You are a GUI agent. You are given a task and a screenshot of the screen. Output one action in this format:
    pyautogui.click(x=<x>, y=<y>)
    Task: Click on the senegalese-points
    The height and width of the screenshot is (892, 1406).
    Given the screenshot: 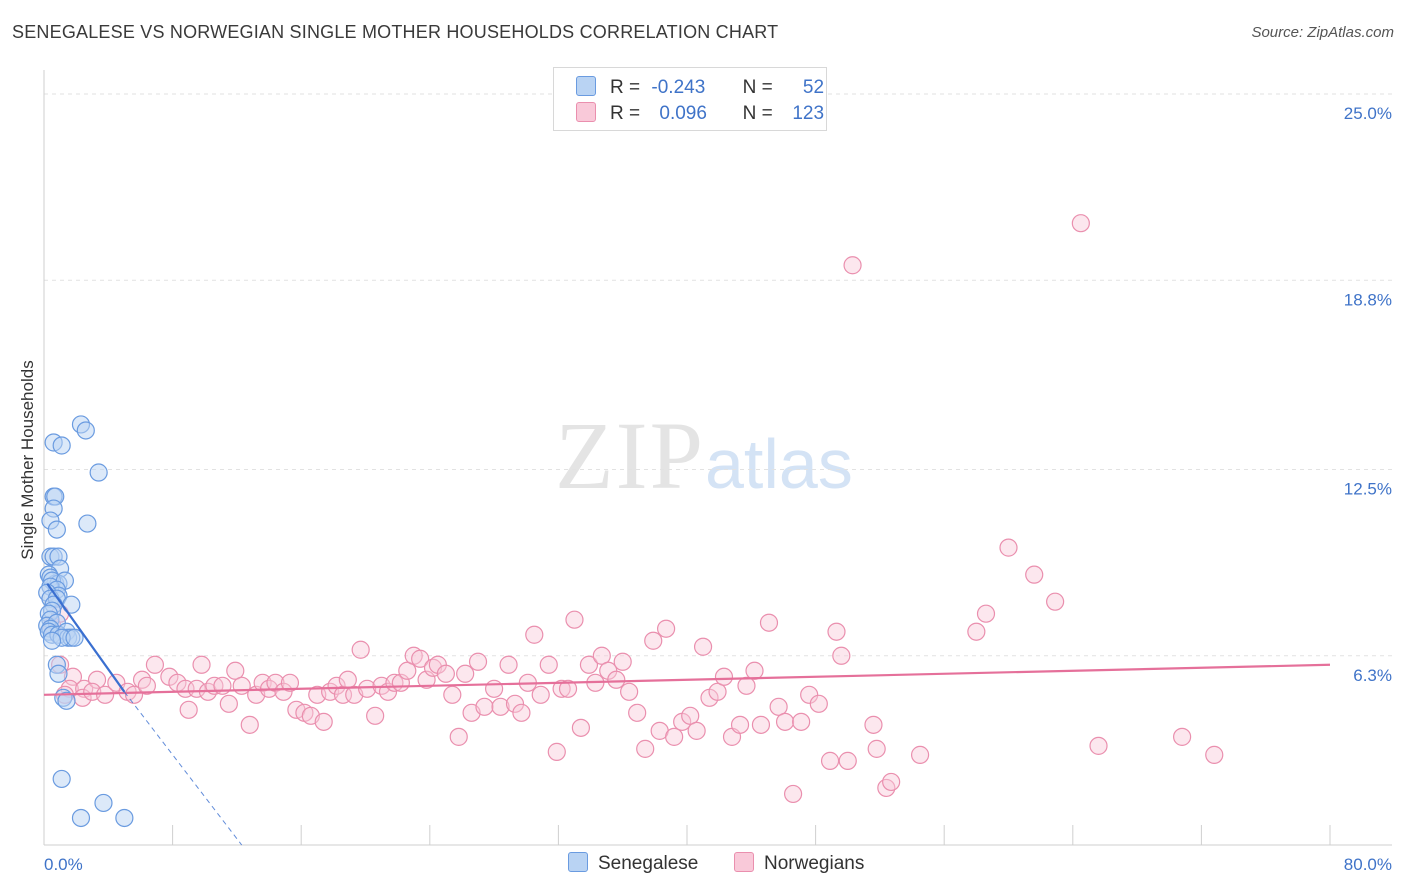 What is the action you would take?
    pyautogui.click(x=86, y=621)
    